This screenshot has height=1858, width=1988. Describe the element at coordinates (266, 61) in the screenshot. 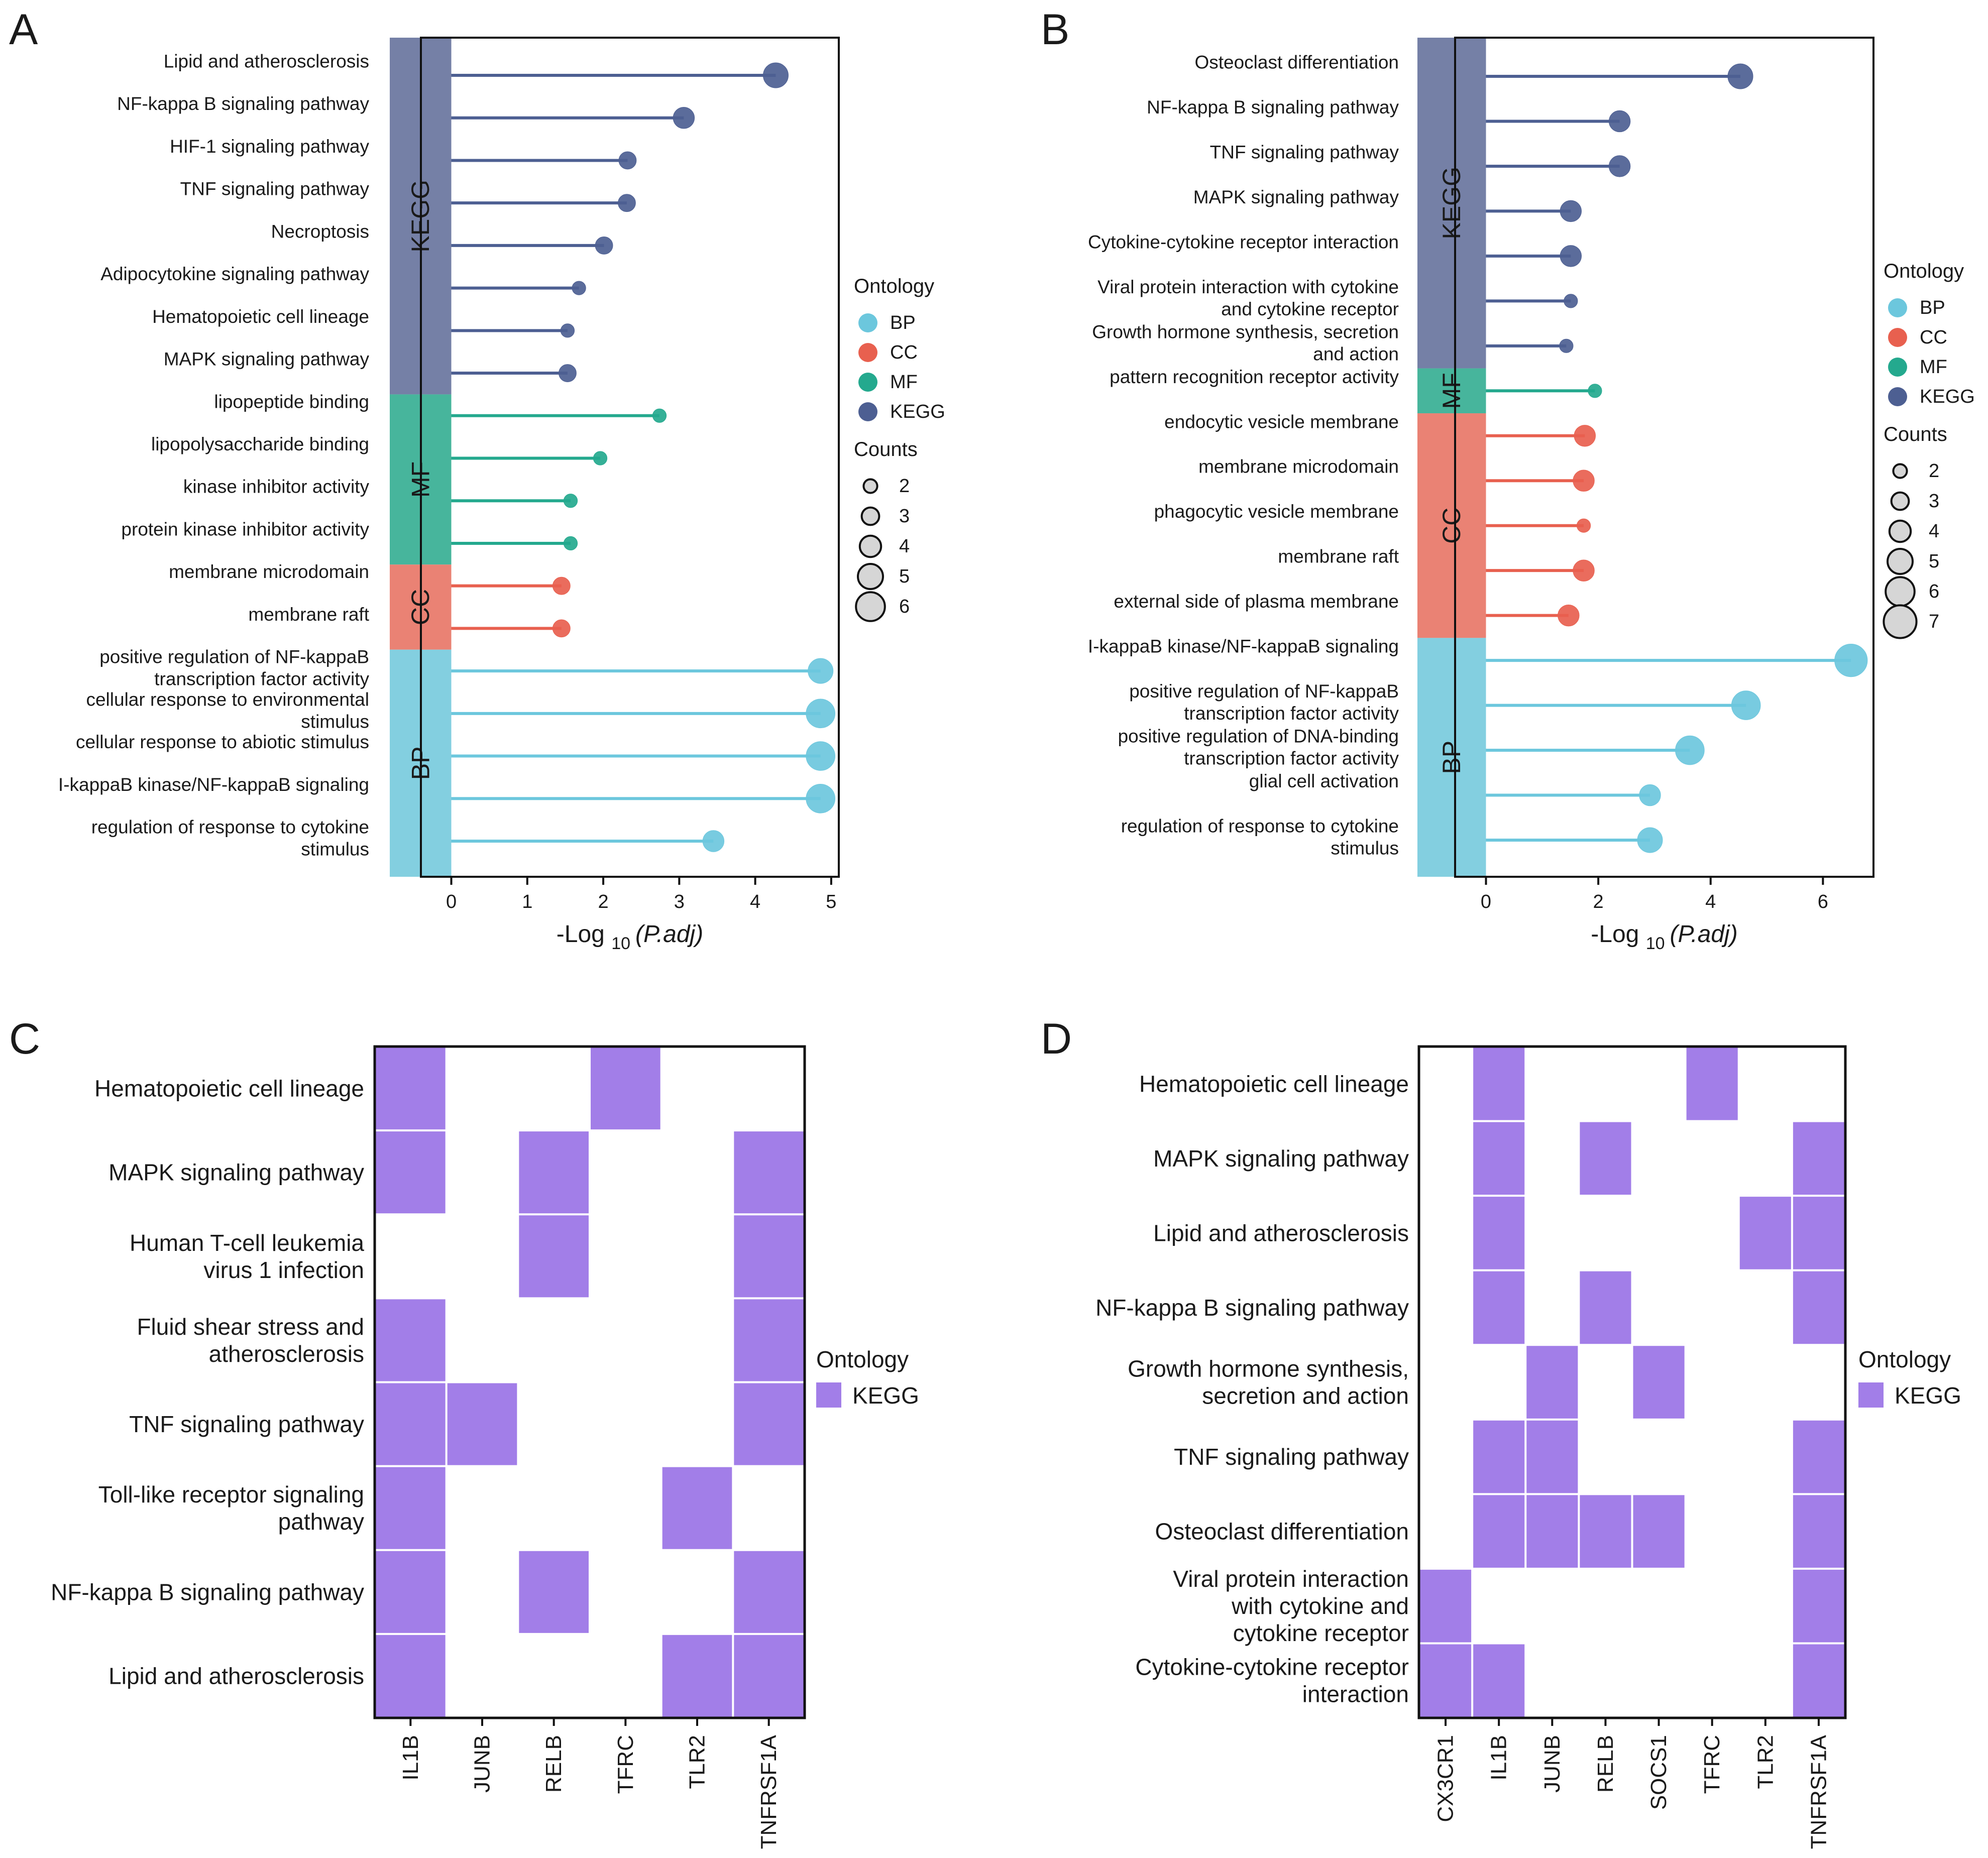

I see `term-label: Lipid and atherosclerosis` at that location.